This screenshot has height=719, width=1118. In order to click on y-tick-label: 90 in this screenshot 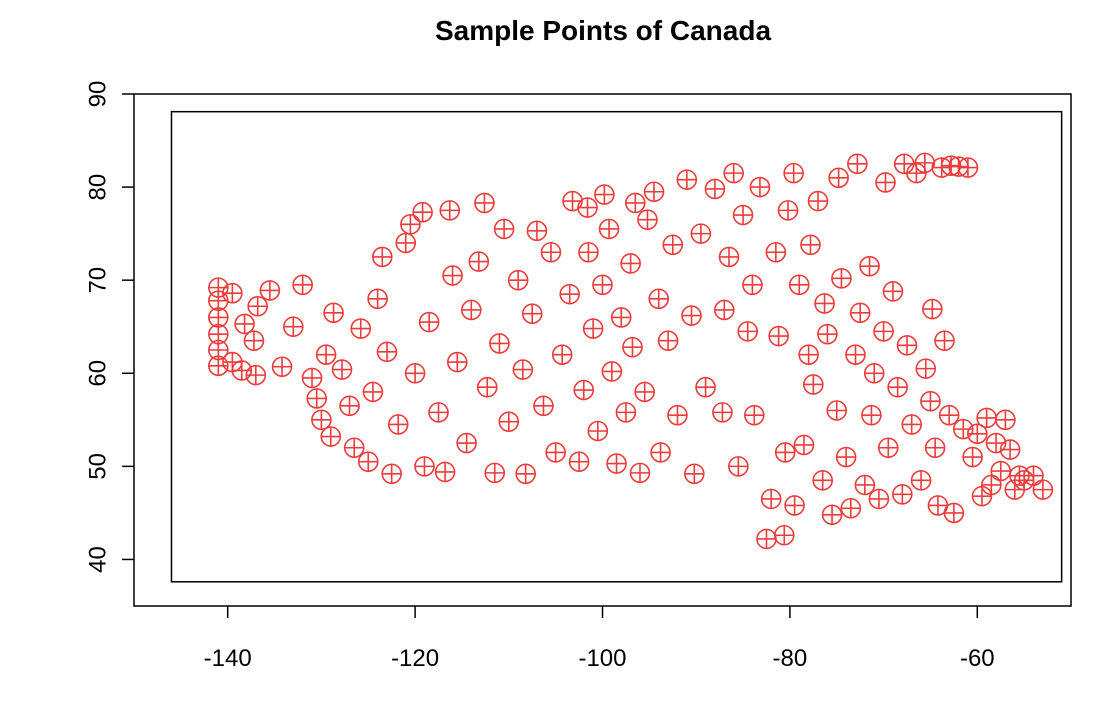, I will do `click(98, 94)`.